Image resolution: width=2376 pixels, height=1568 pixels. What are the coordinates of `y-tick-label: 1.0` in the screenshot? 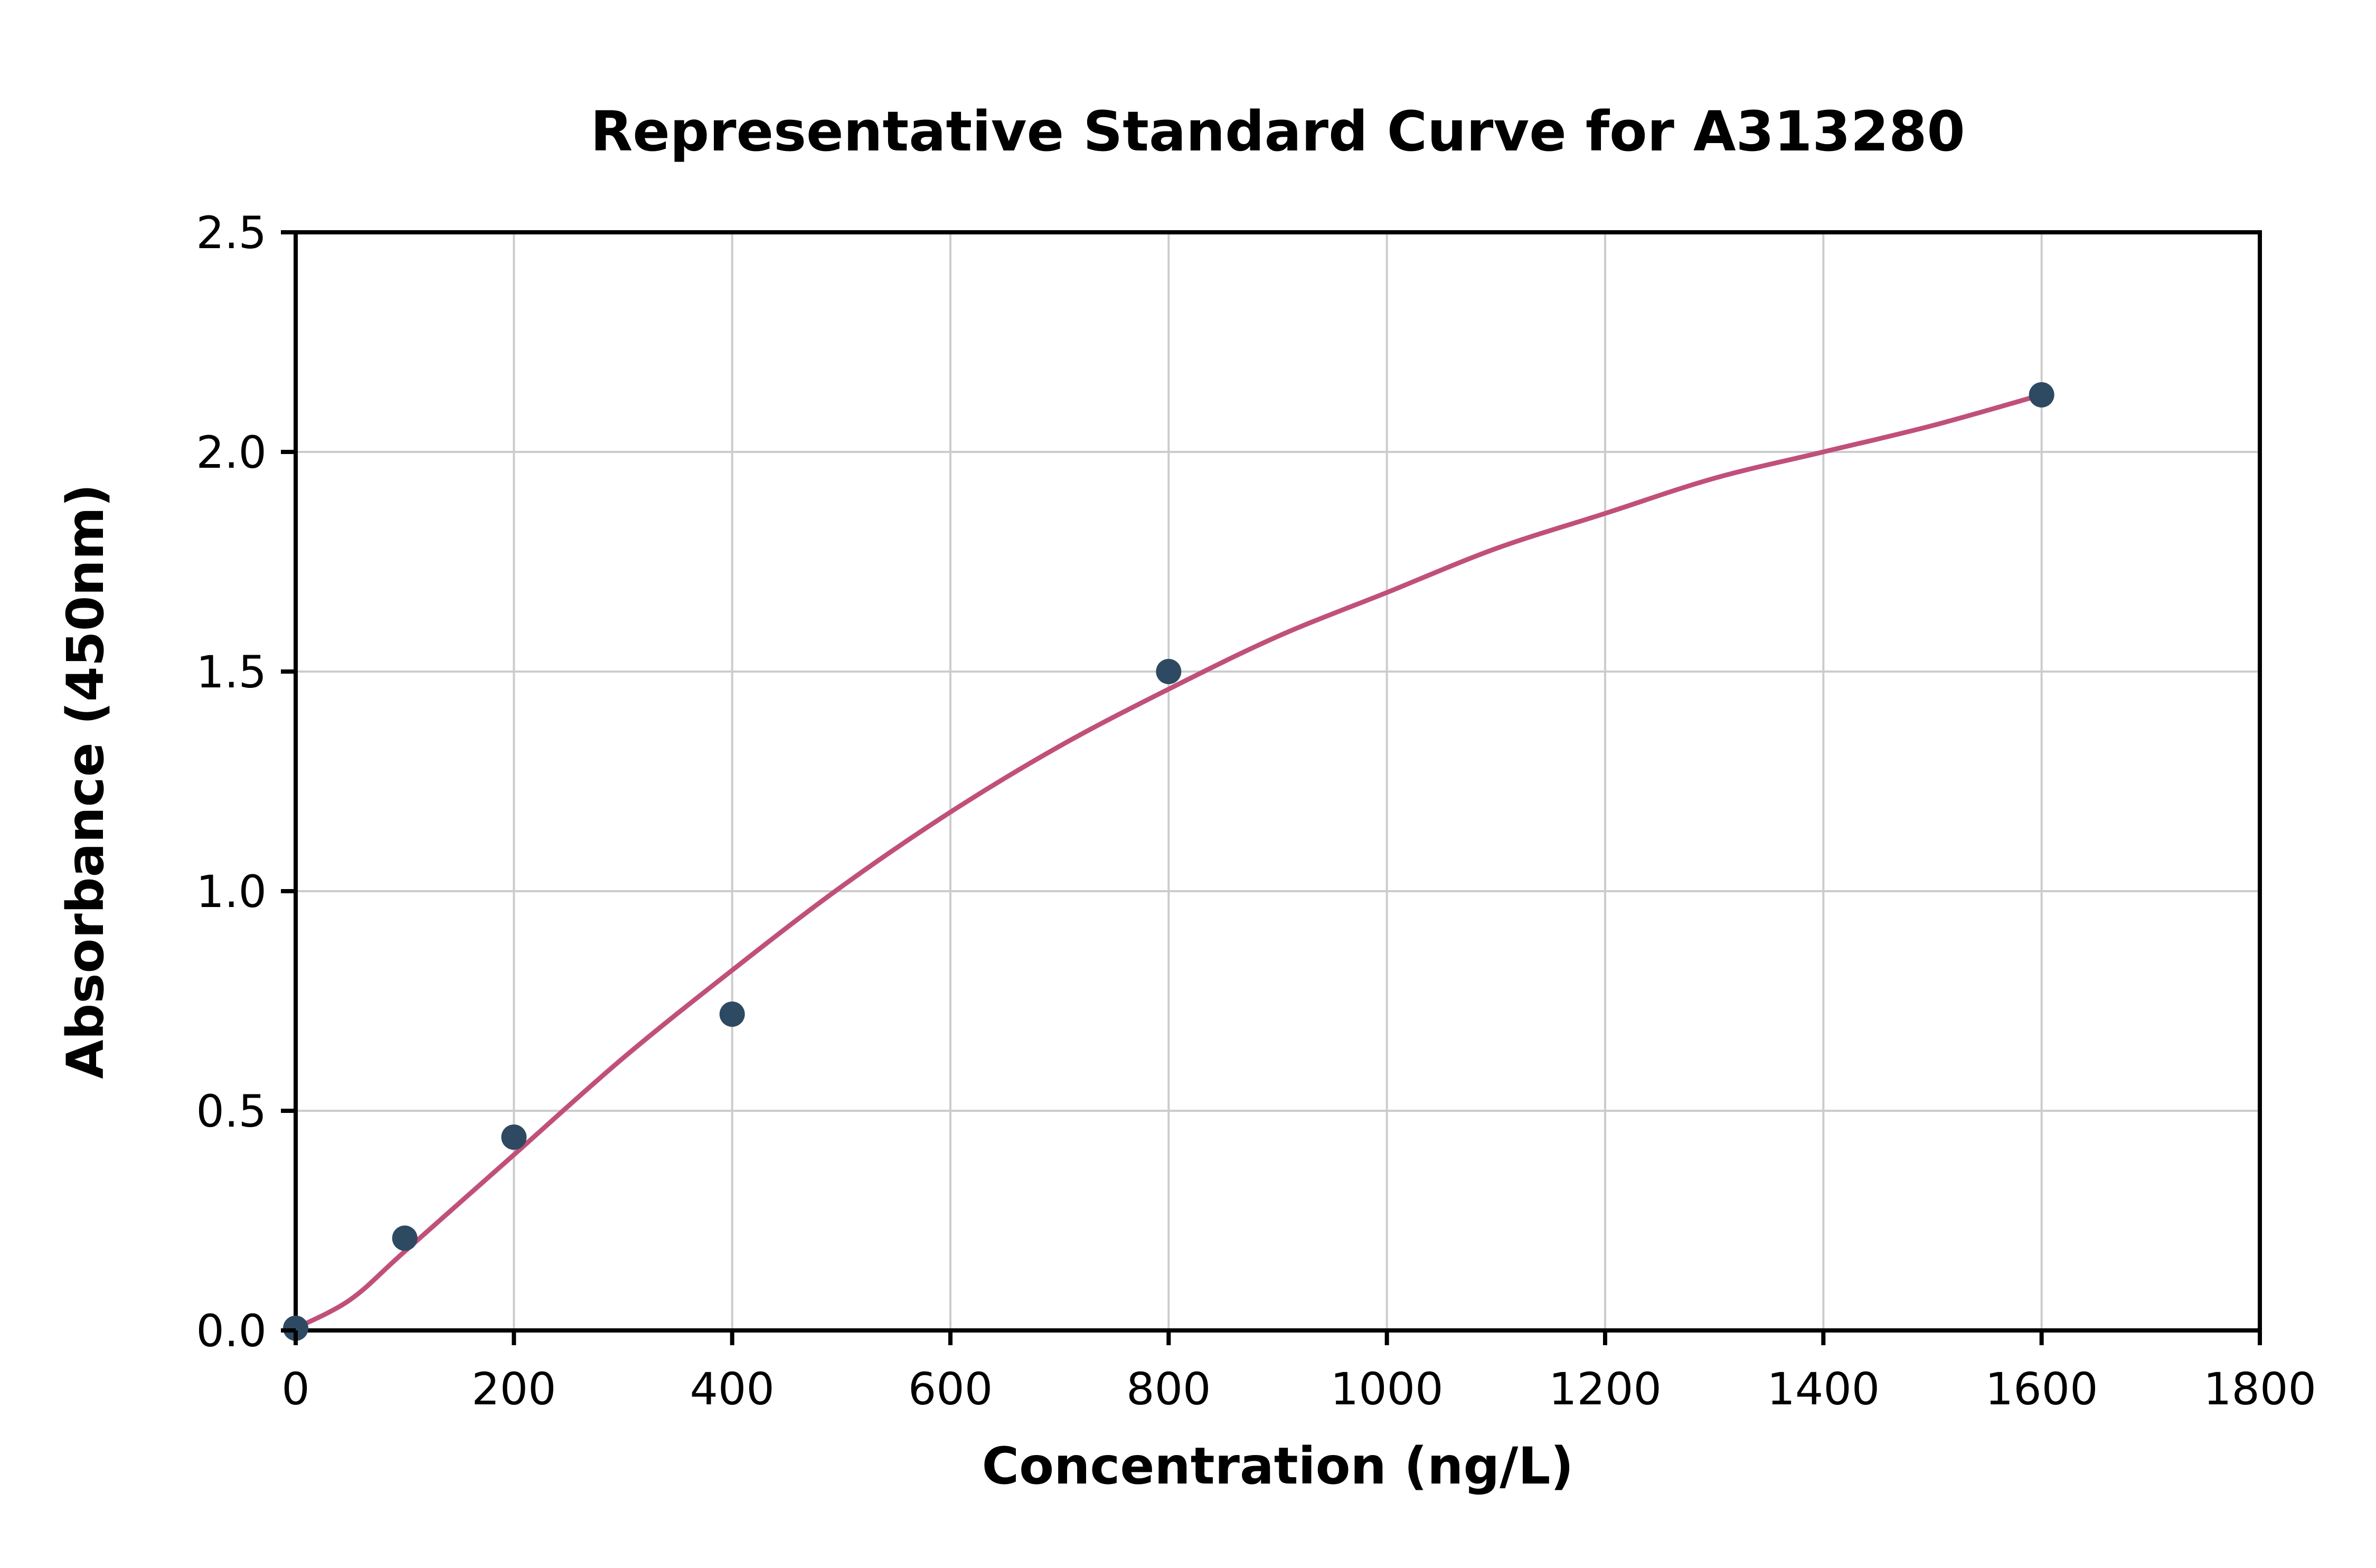 It's located at (232, 892).